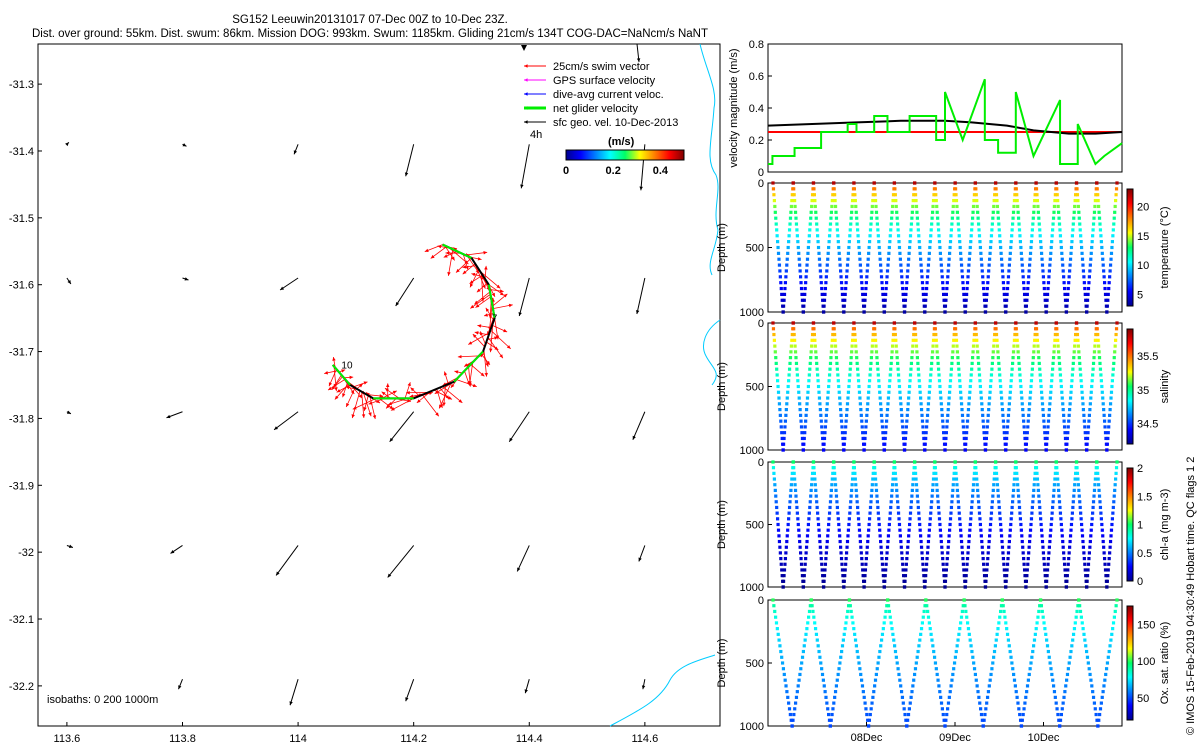  Describe the element at coordinates (397, 304) in the screenshot. I see `geo-velocity-arrow-head` at that location.